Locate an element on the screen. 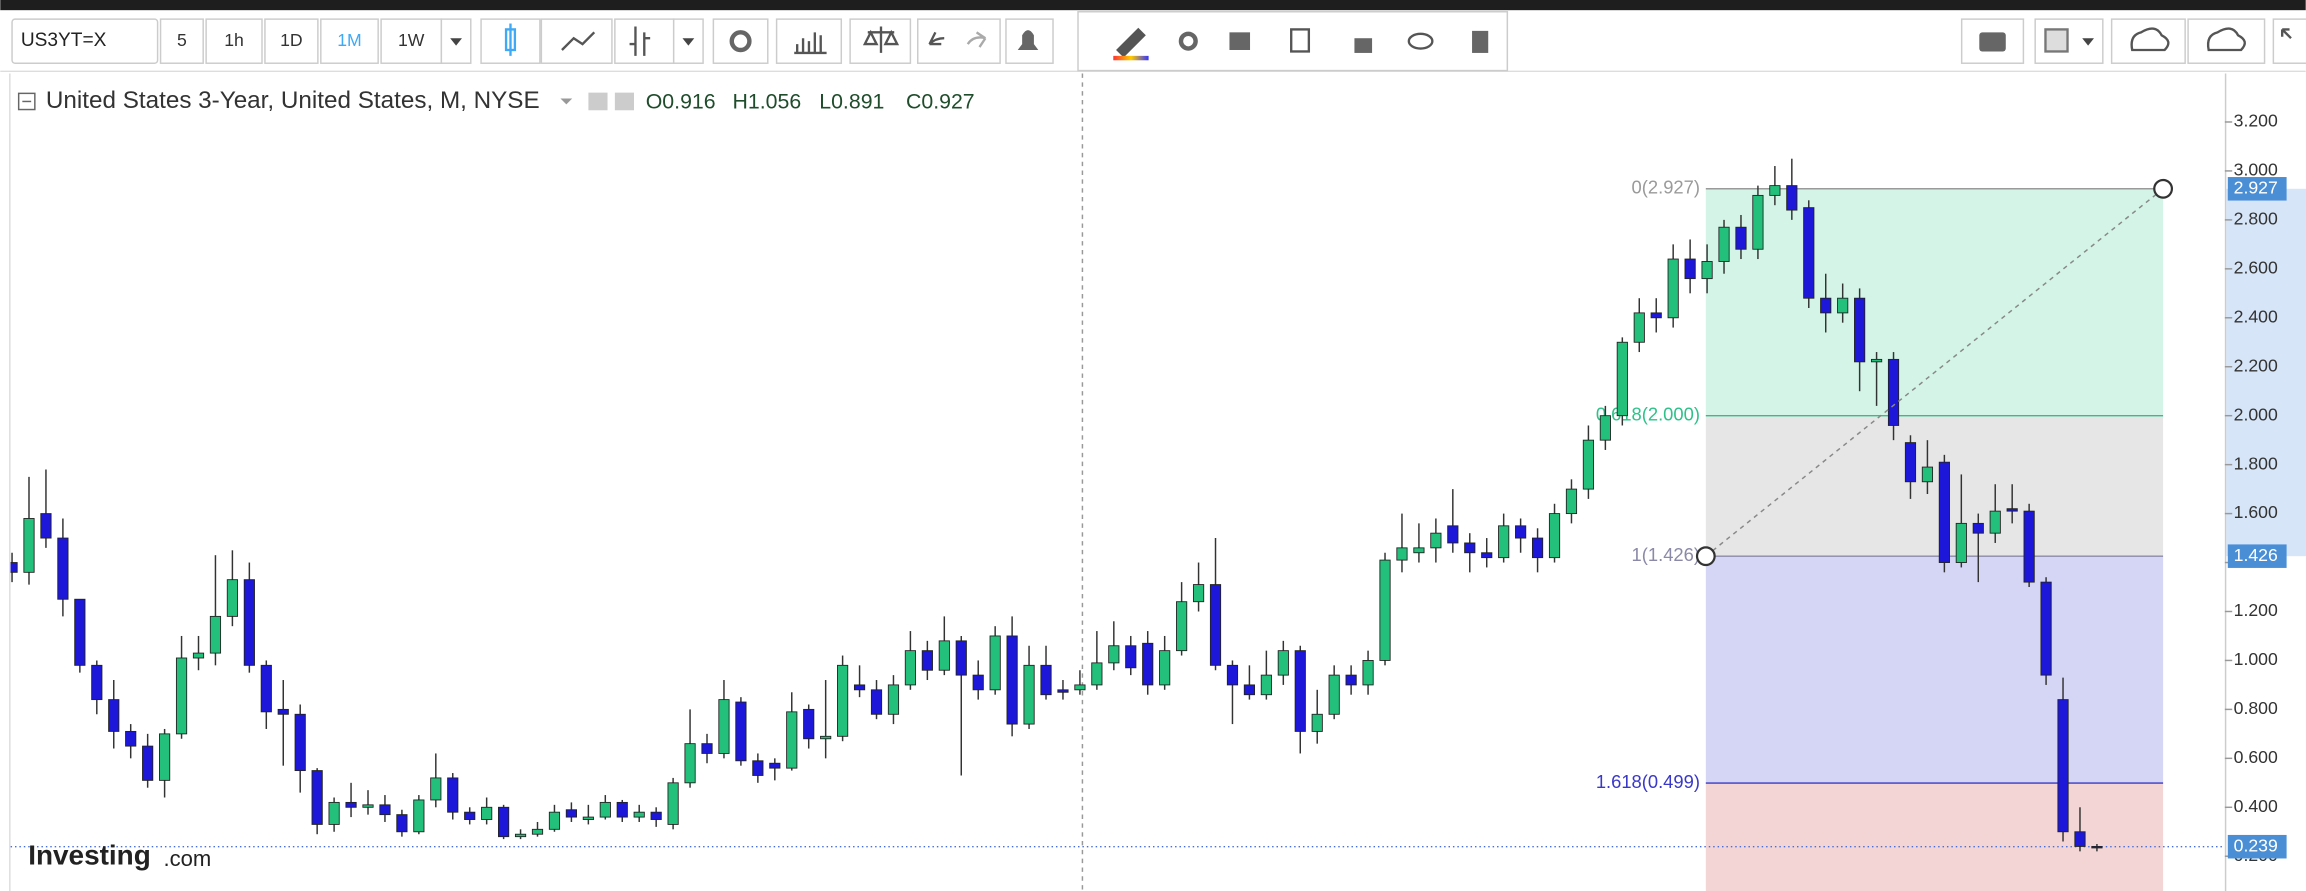 Image resolution: width=2306 pixels, height=891 pixels. layers-icon is located at coordinates (1240, 41).